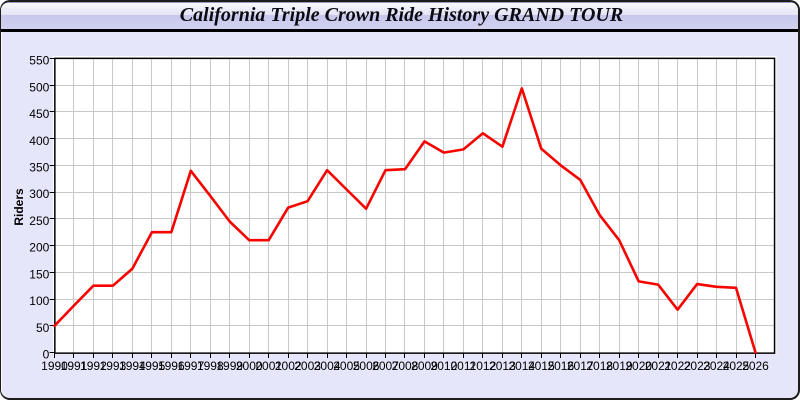 The width and height of the screenshot is (800, 400). What do you see at coordinates (39, 274) in the screenshot?
I see `svg-text: 150` at bounding box center [39, 274].